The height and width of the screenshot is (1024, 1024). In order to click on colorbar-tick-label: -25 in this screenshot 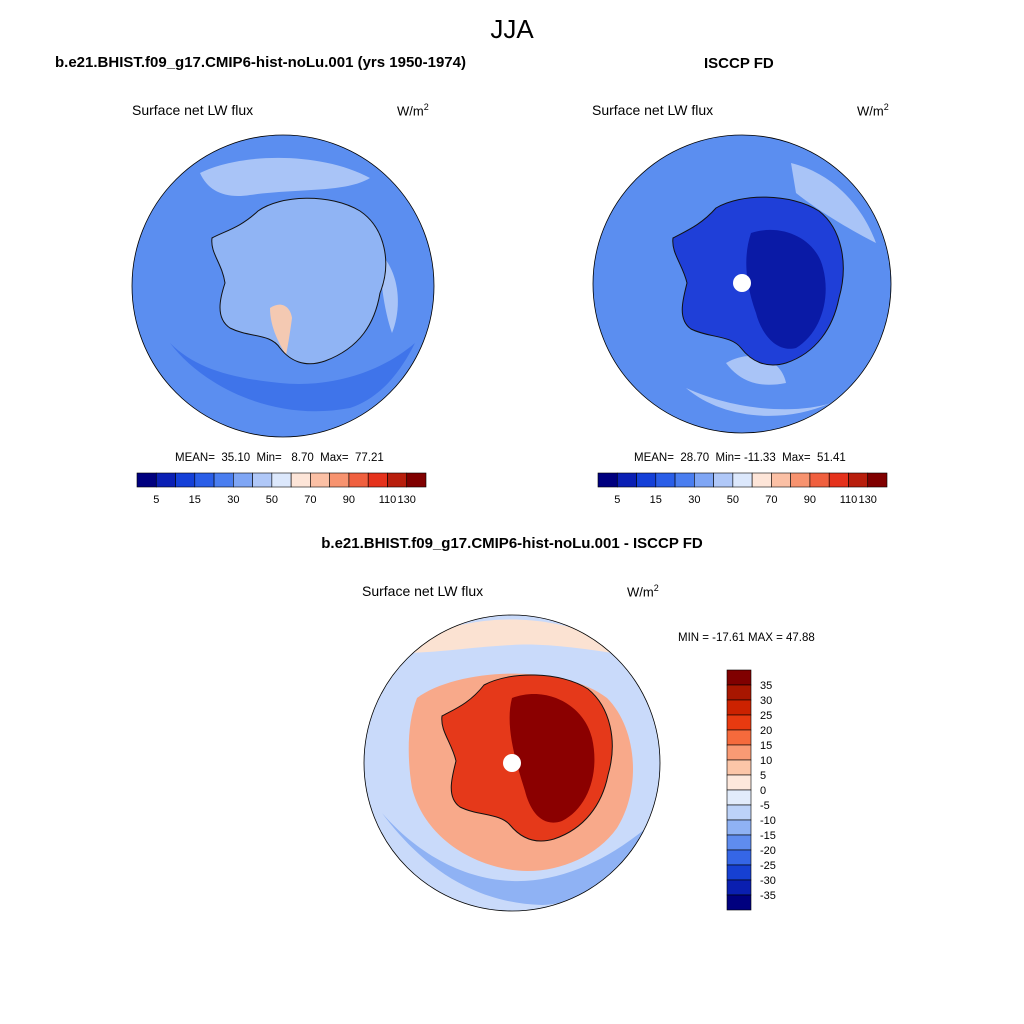, I will do `click(768, 866)`.